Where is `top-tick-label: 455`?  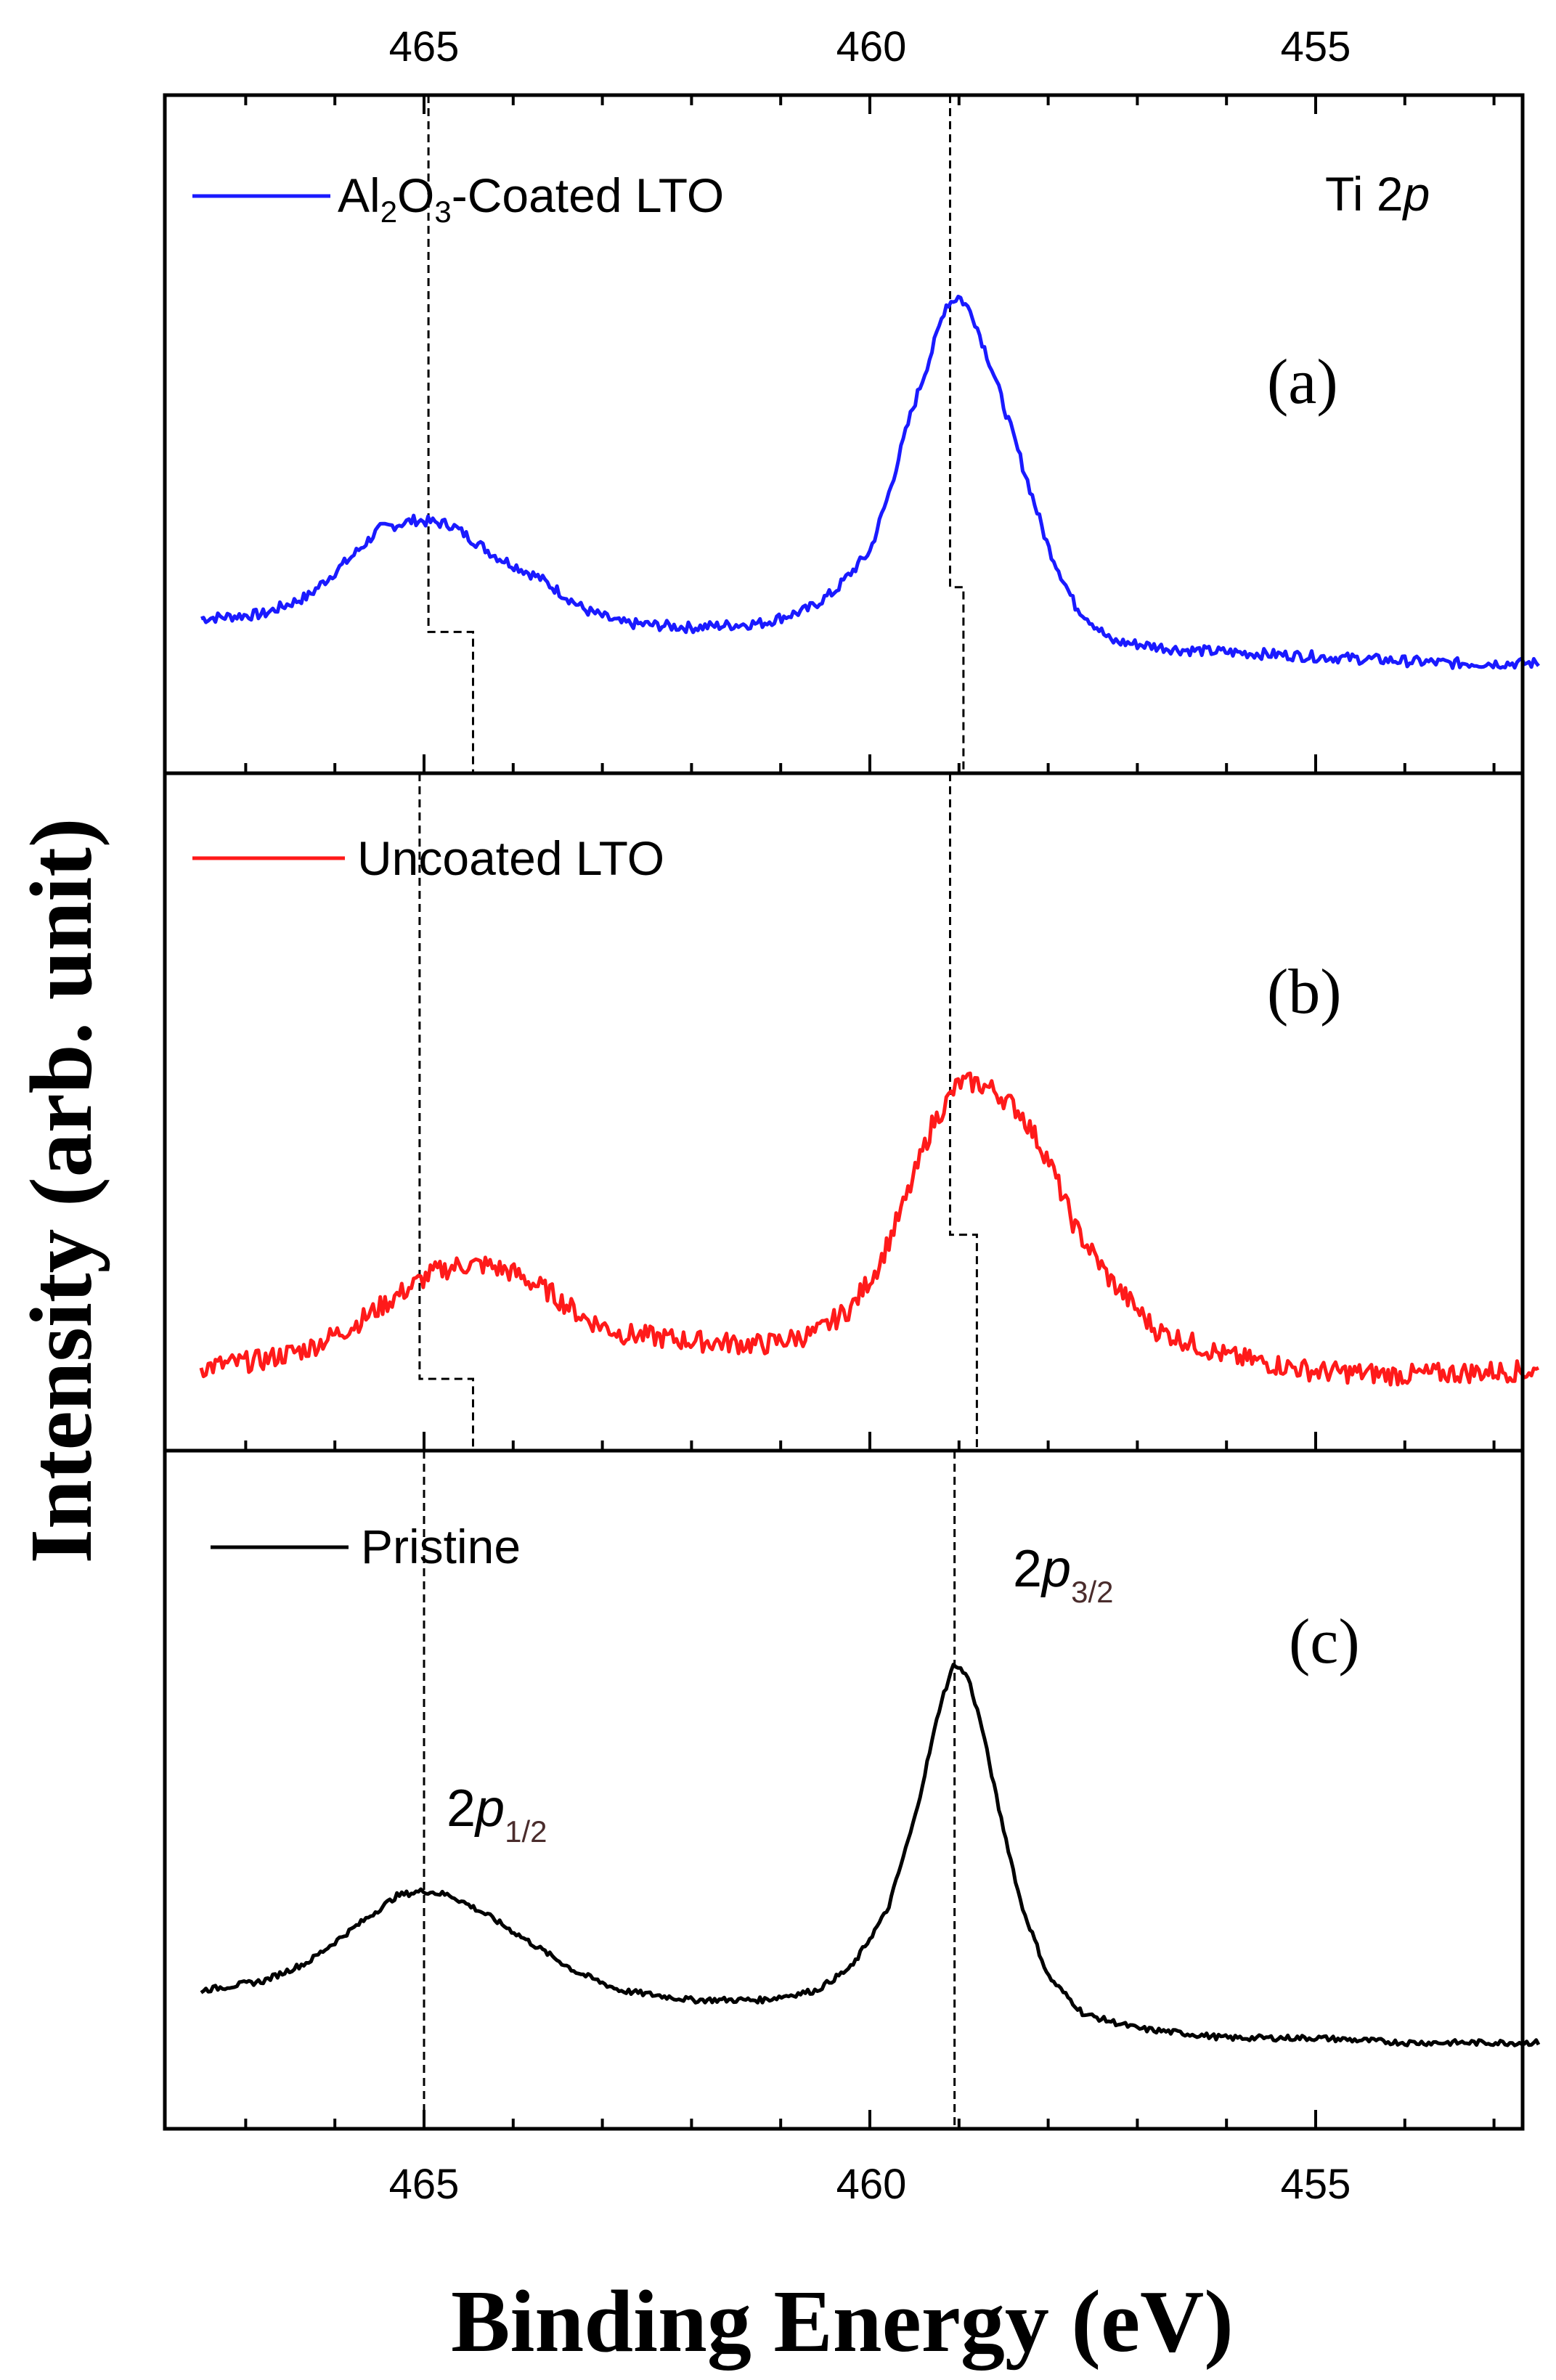 top-tick-label: 455 is located at coordinates (1316, 46).